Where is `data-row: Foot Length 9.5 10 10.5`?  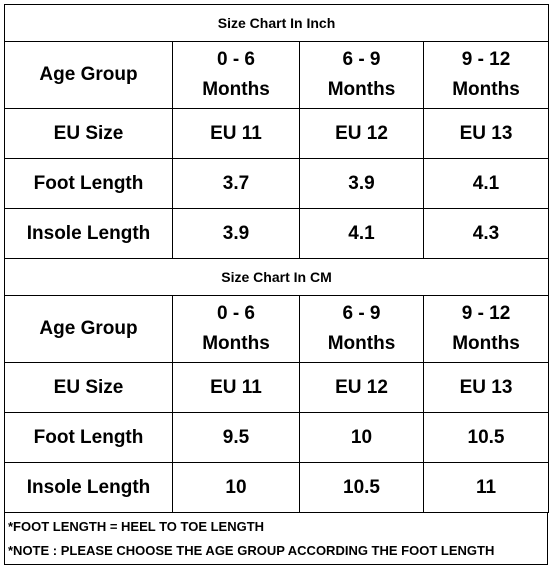 data-row: Foot Length 9.5 10 10.5 is located at coordinates (277, 437).